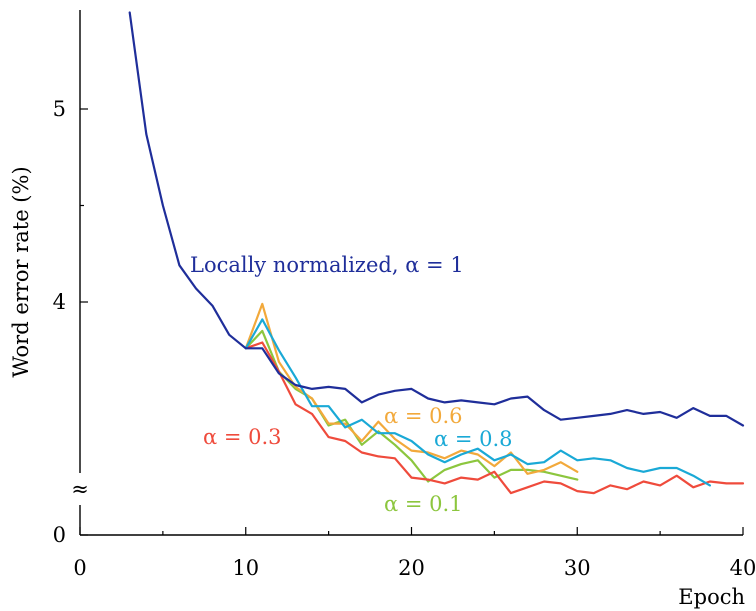  What do you see at coordinates (79, 568) in the screenshot?
I see `x-tick-label-0: 0` at bounding box center [79, 568].